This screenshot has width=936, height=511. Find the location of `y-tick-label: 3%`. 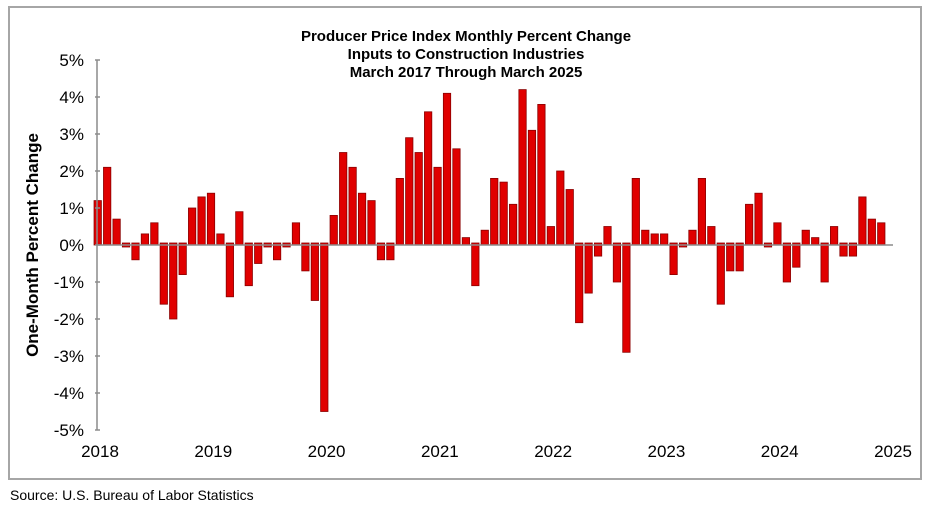

y-tick-label: 3% is located at coordinates (71, 134).